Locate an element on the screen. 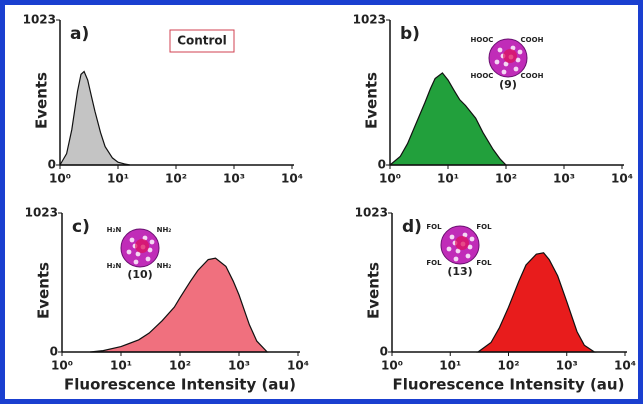 This screenshot has height=404, width=643. label-box is located at coordinates (202, 41).